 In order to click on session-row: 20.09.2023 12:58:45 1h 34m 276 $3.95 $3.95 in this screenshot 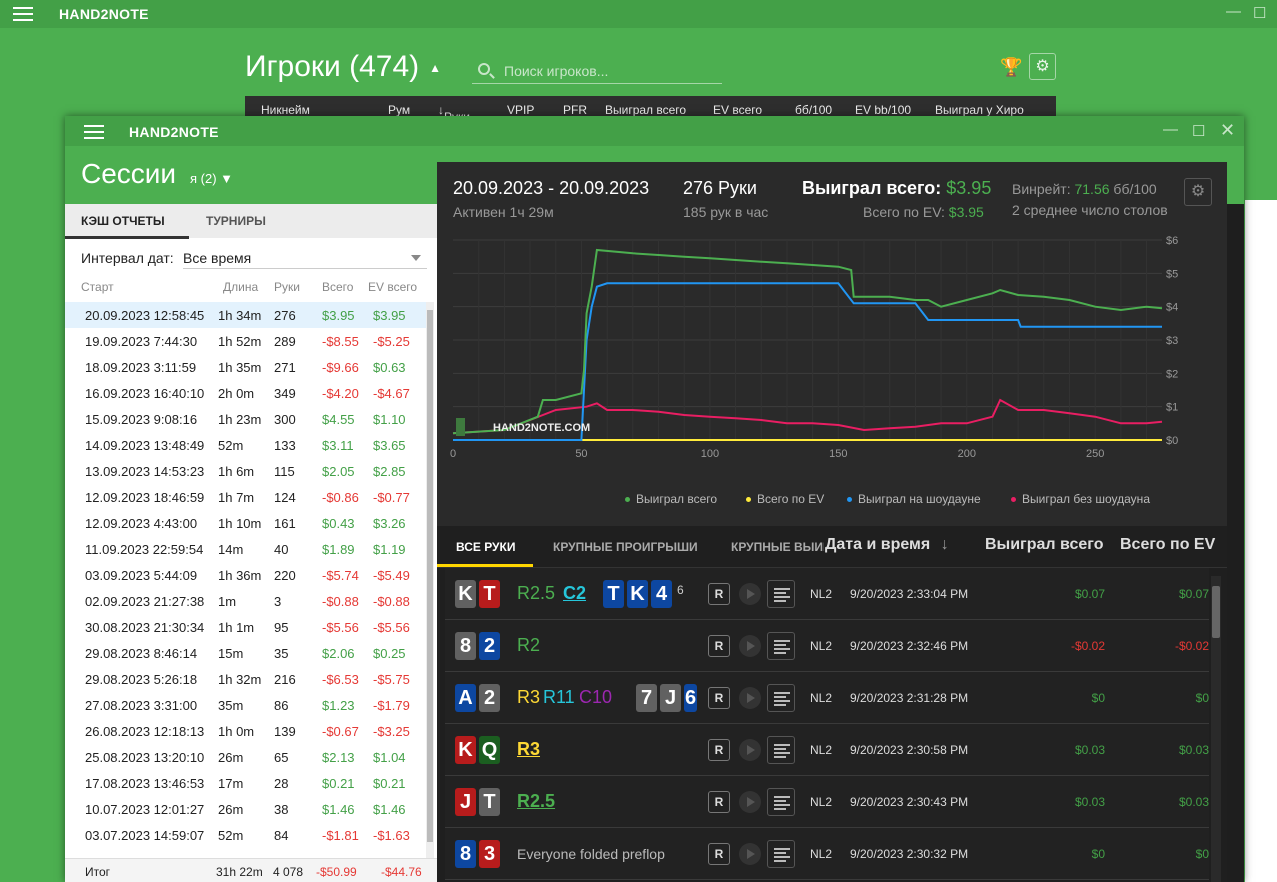, I will do `click(246, 315)`.